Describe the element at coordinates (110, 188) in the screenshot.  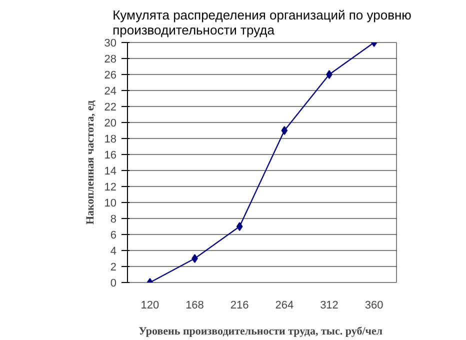
I see `y-tick-label: 12` at that location.